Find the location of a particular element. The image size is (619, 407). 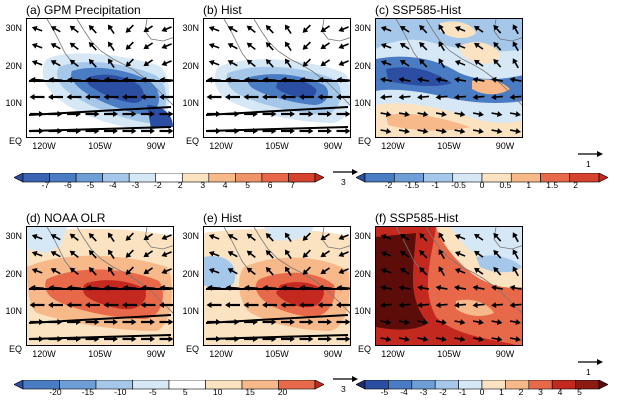

colorbar-tick-label: -10 is located at coordinates (120, 392).